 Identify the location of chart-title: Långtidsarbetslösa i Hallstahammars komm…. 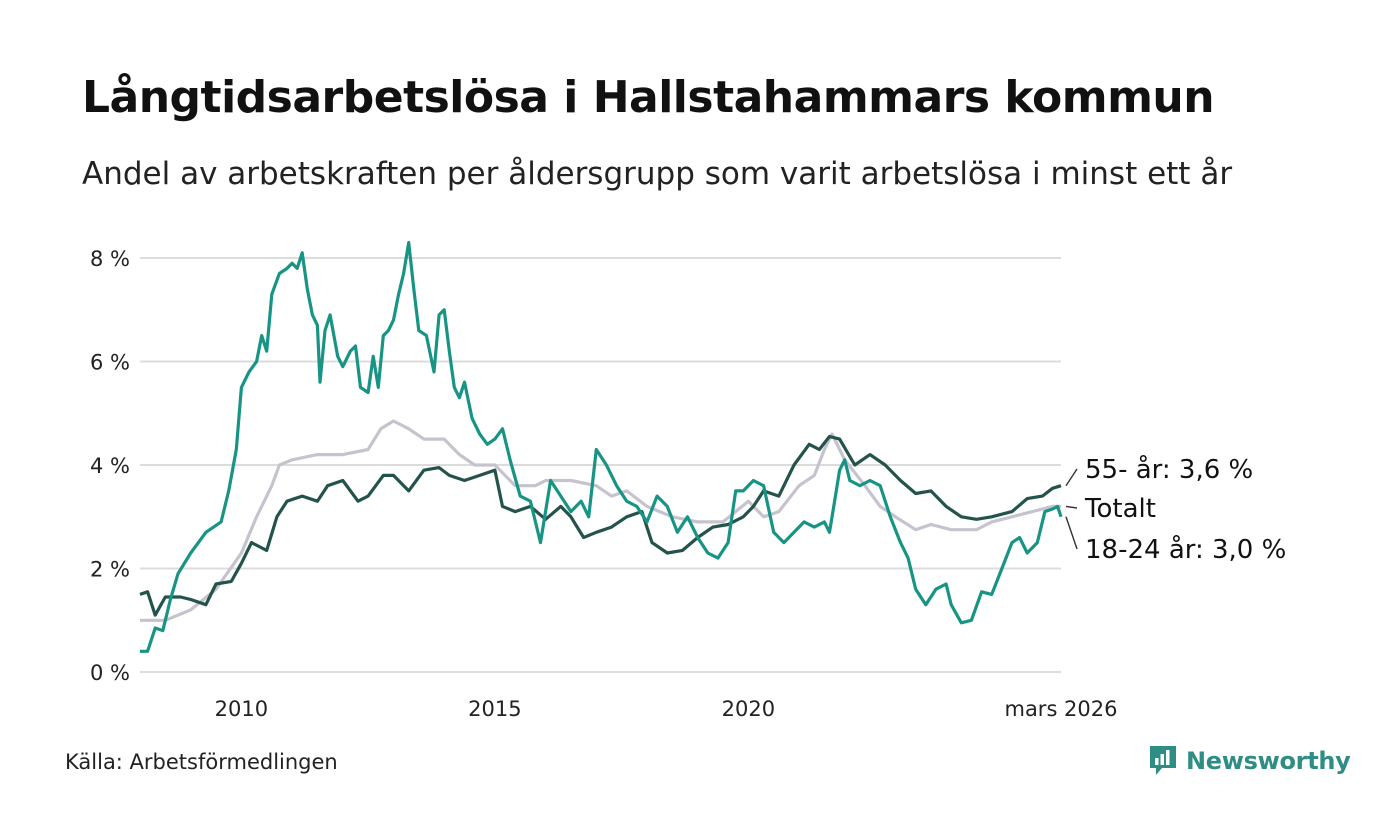
(648, 97).